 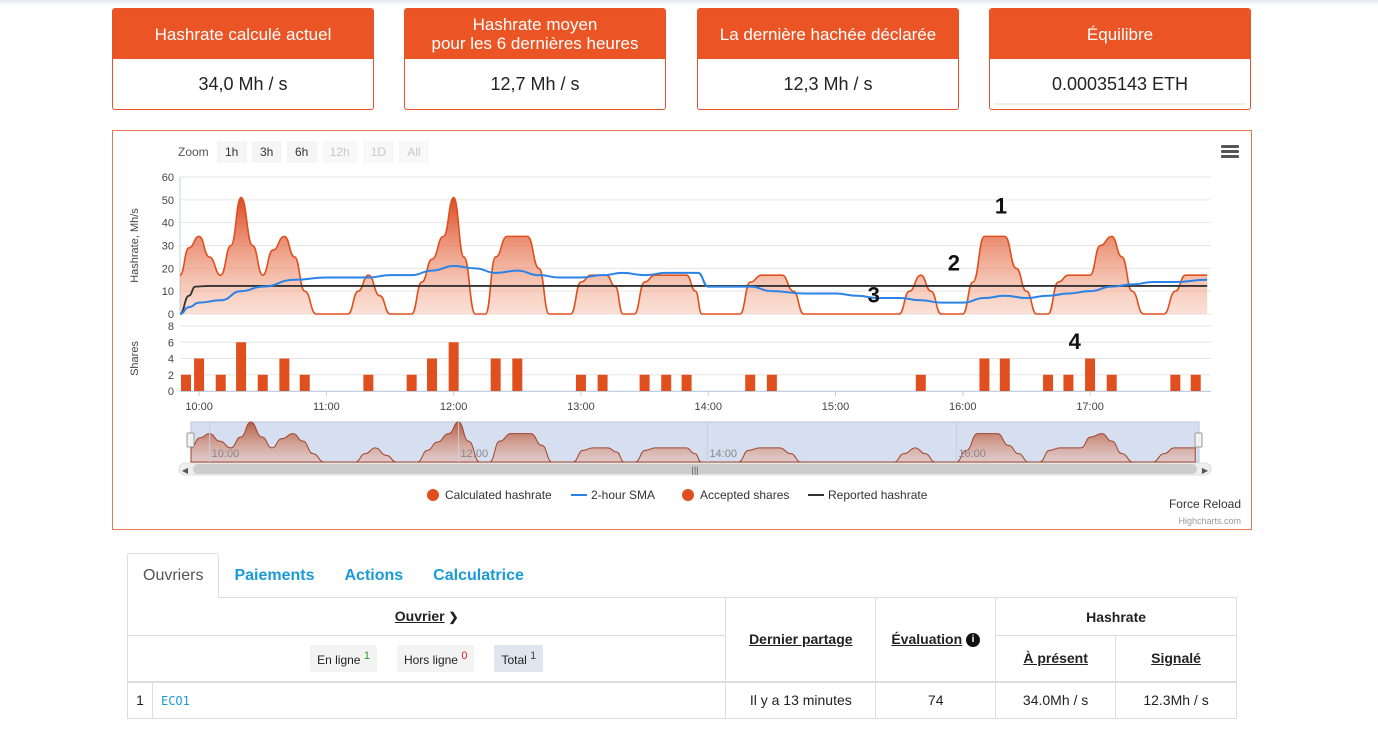 I want to click on x-tick-label: 16:00, so click(x=963, y=407).